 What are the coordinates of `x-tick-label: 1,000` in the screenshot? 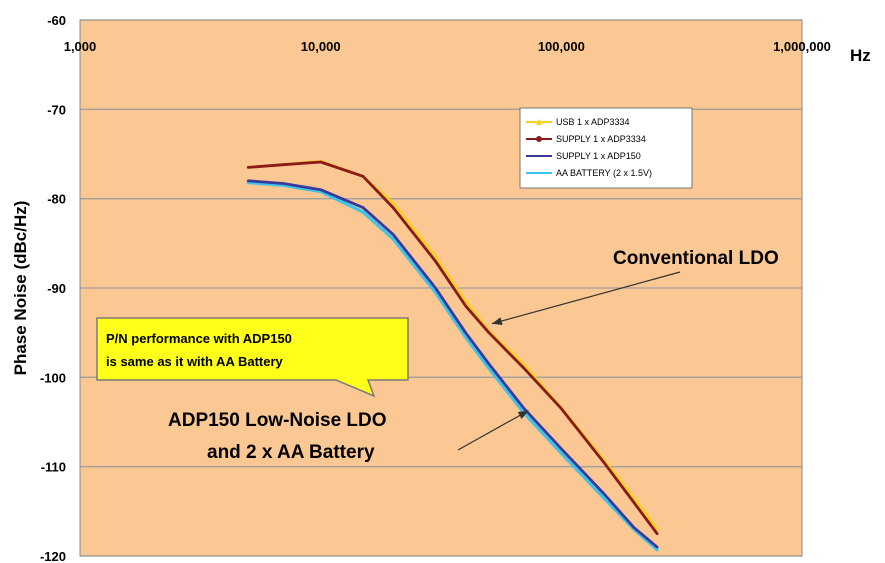 It's located at (80, 46).